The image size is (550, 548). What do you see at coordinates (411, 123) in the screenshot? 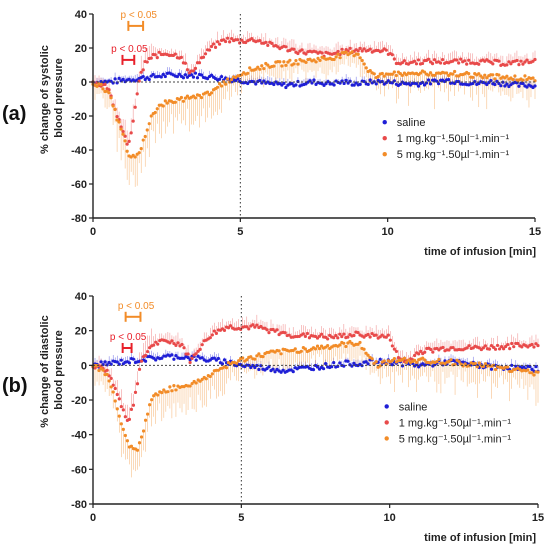
I see `panel-a-legend-label: saline` at bounding box center [411, 123].